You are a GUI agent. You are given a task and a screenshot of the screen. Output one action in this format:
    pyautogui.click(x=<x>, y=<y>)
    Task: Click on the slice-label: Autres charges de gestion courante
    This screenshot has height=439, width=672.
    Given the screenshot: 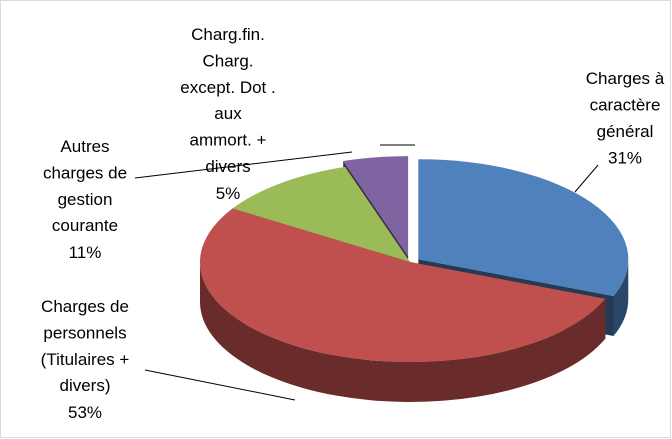 What is the action you would take?
    pyautogui.click(x=85, y=186)
    